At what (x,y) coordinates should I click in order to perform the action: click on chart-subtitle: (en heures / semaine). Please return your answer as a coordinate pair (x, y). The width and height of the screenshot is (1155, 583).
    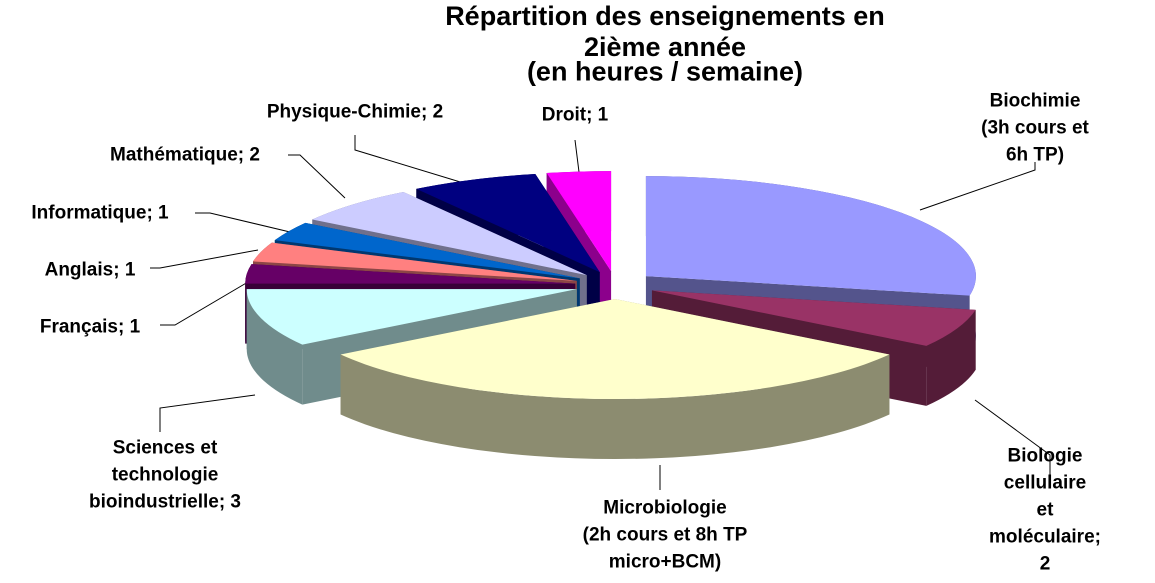
    Looking at the image, I should click on (665, 71).